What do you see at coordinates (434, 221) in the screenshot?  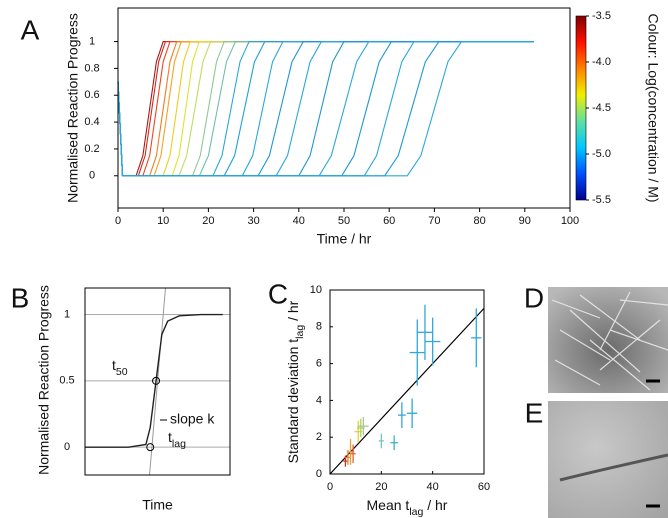 I see `x-tick-label: 70` at bounding box center [434, 221].